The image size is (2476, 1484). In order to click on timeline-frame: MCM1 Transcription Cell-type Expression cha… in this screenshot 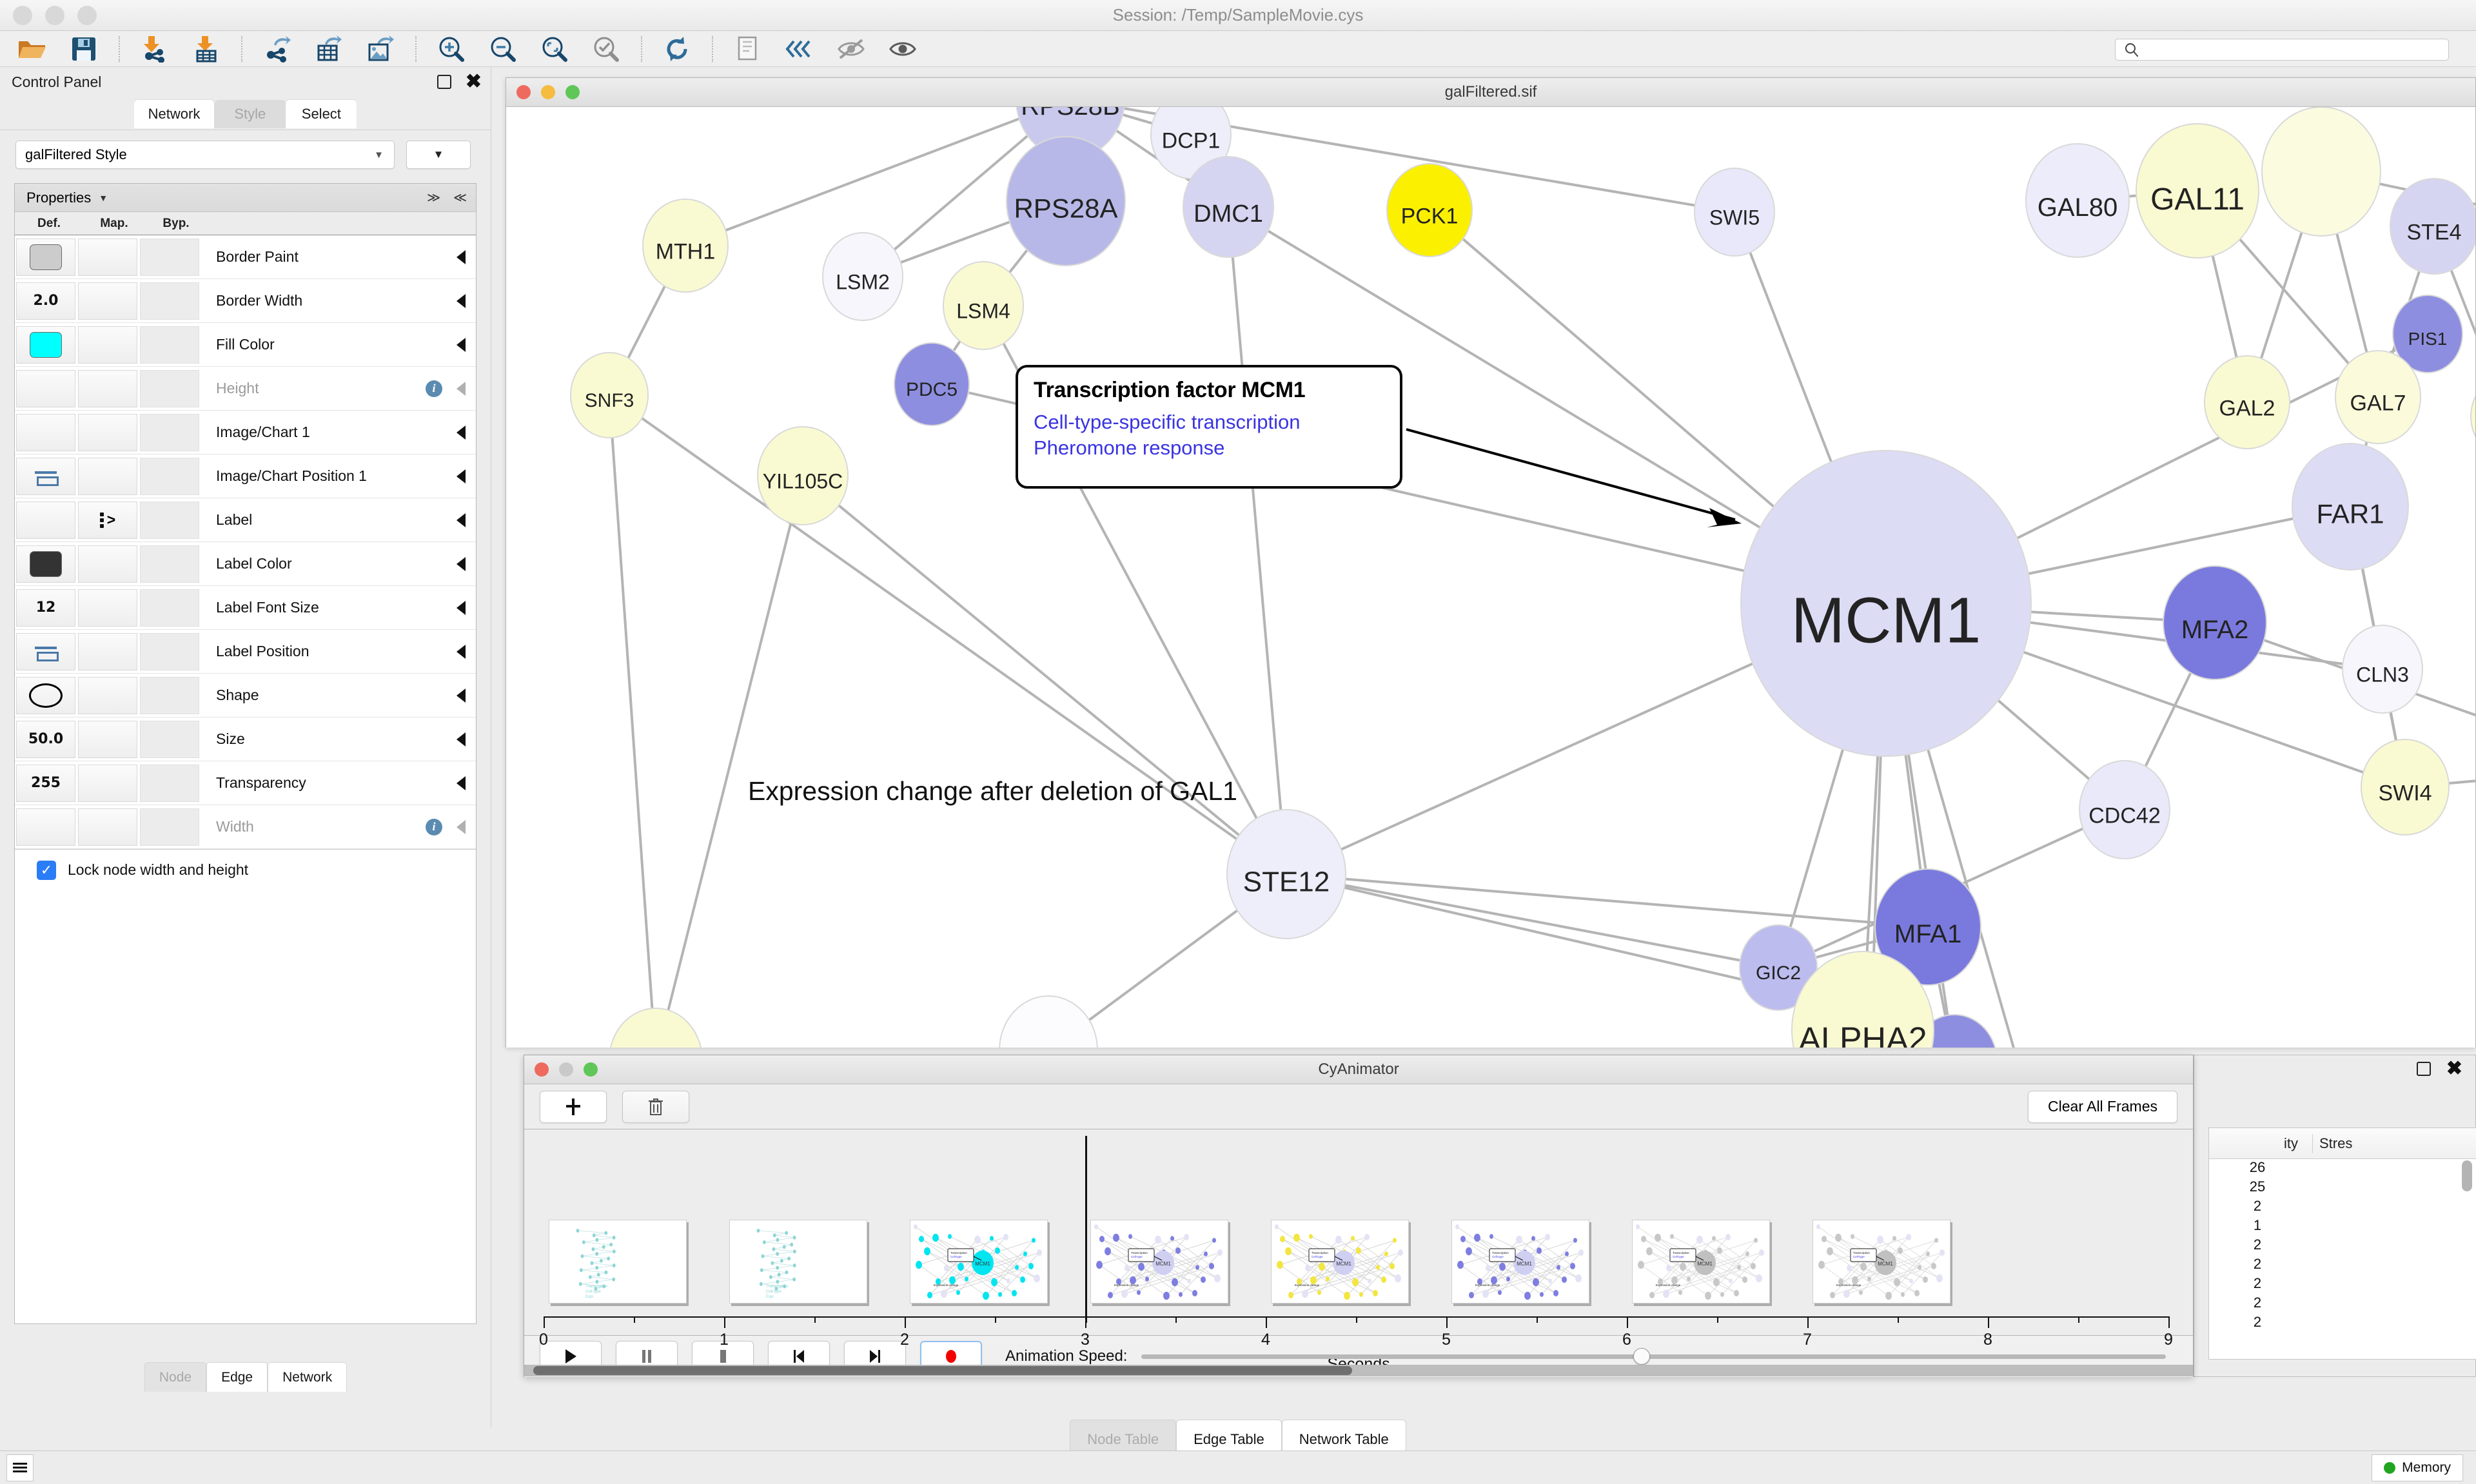, I will do `click(979, 1261)`.